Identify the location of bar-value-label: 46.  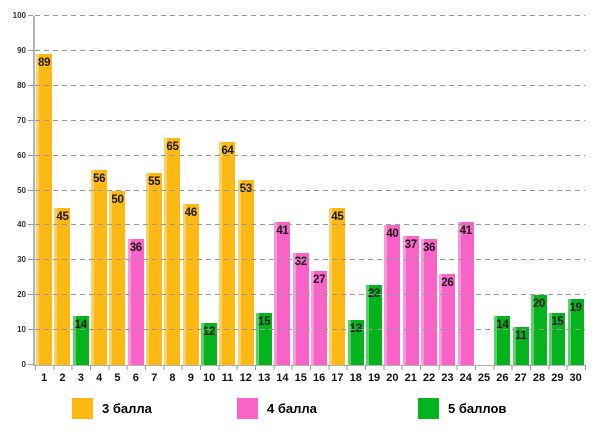
(191, 213).